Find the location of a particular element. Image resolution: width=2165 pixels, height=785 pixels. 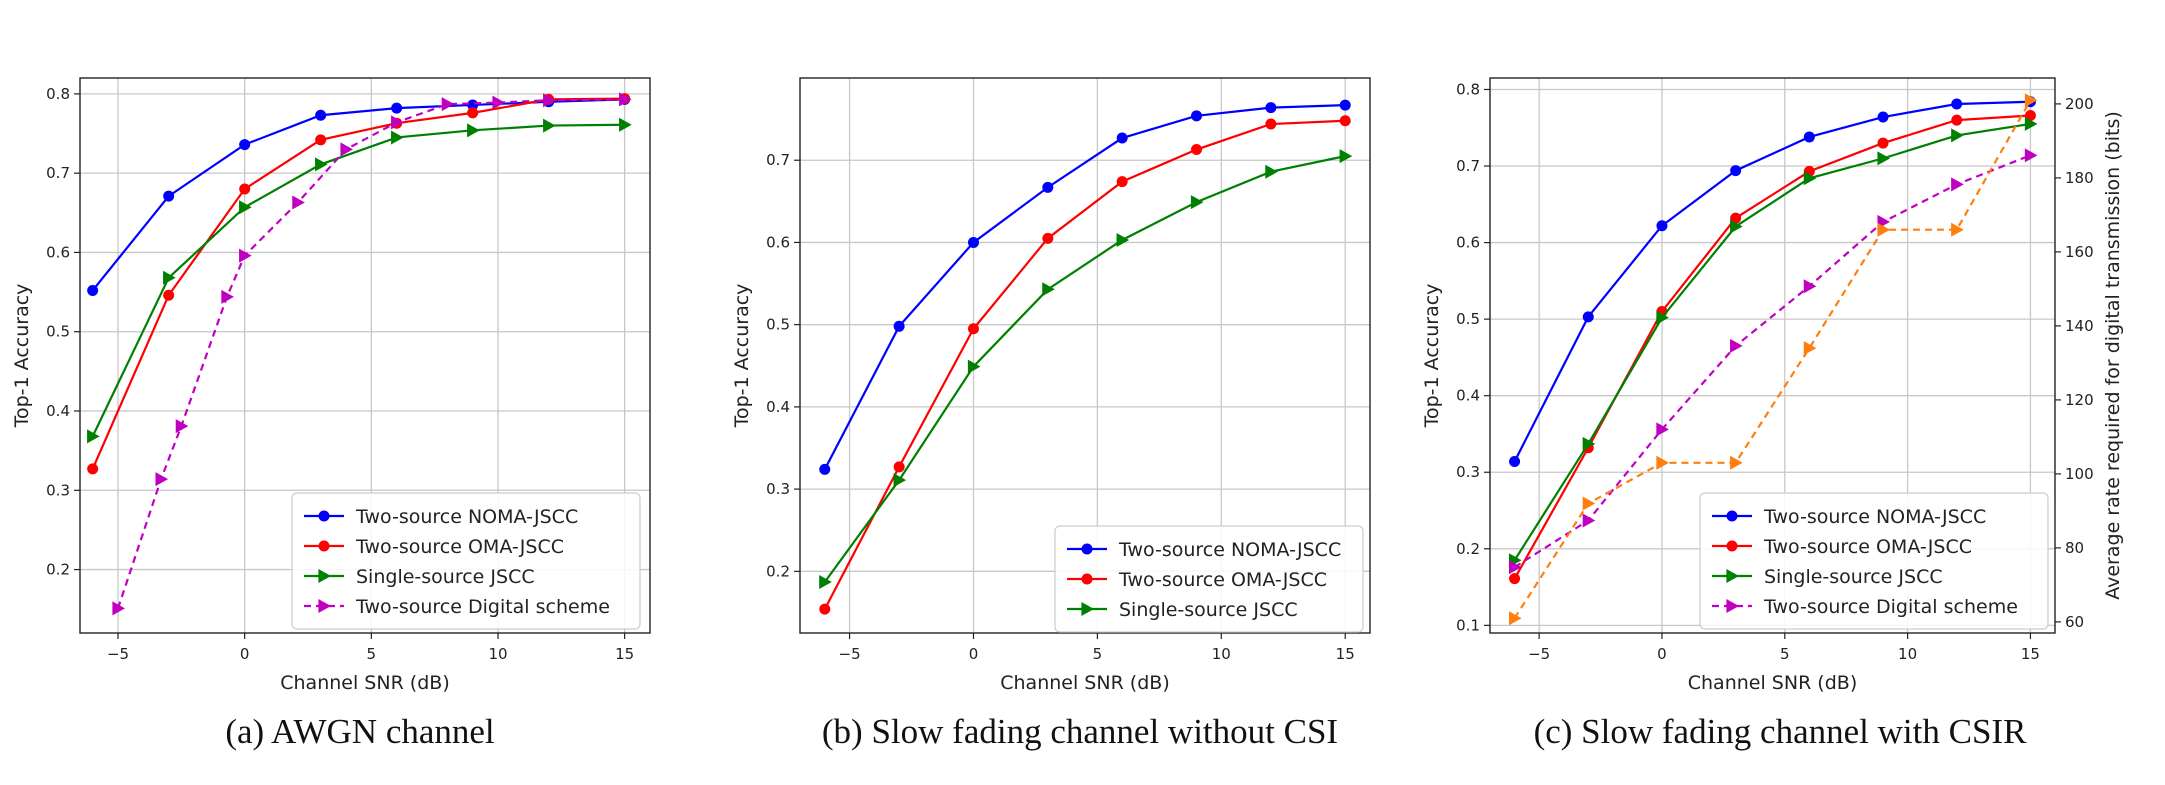

x-axis-label: Channel SNR (dB) is located at coordinates (364, 683).